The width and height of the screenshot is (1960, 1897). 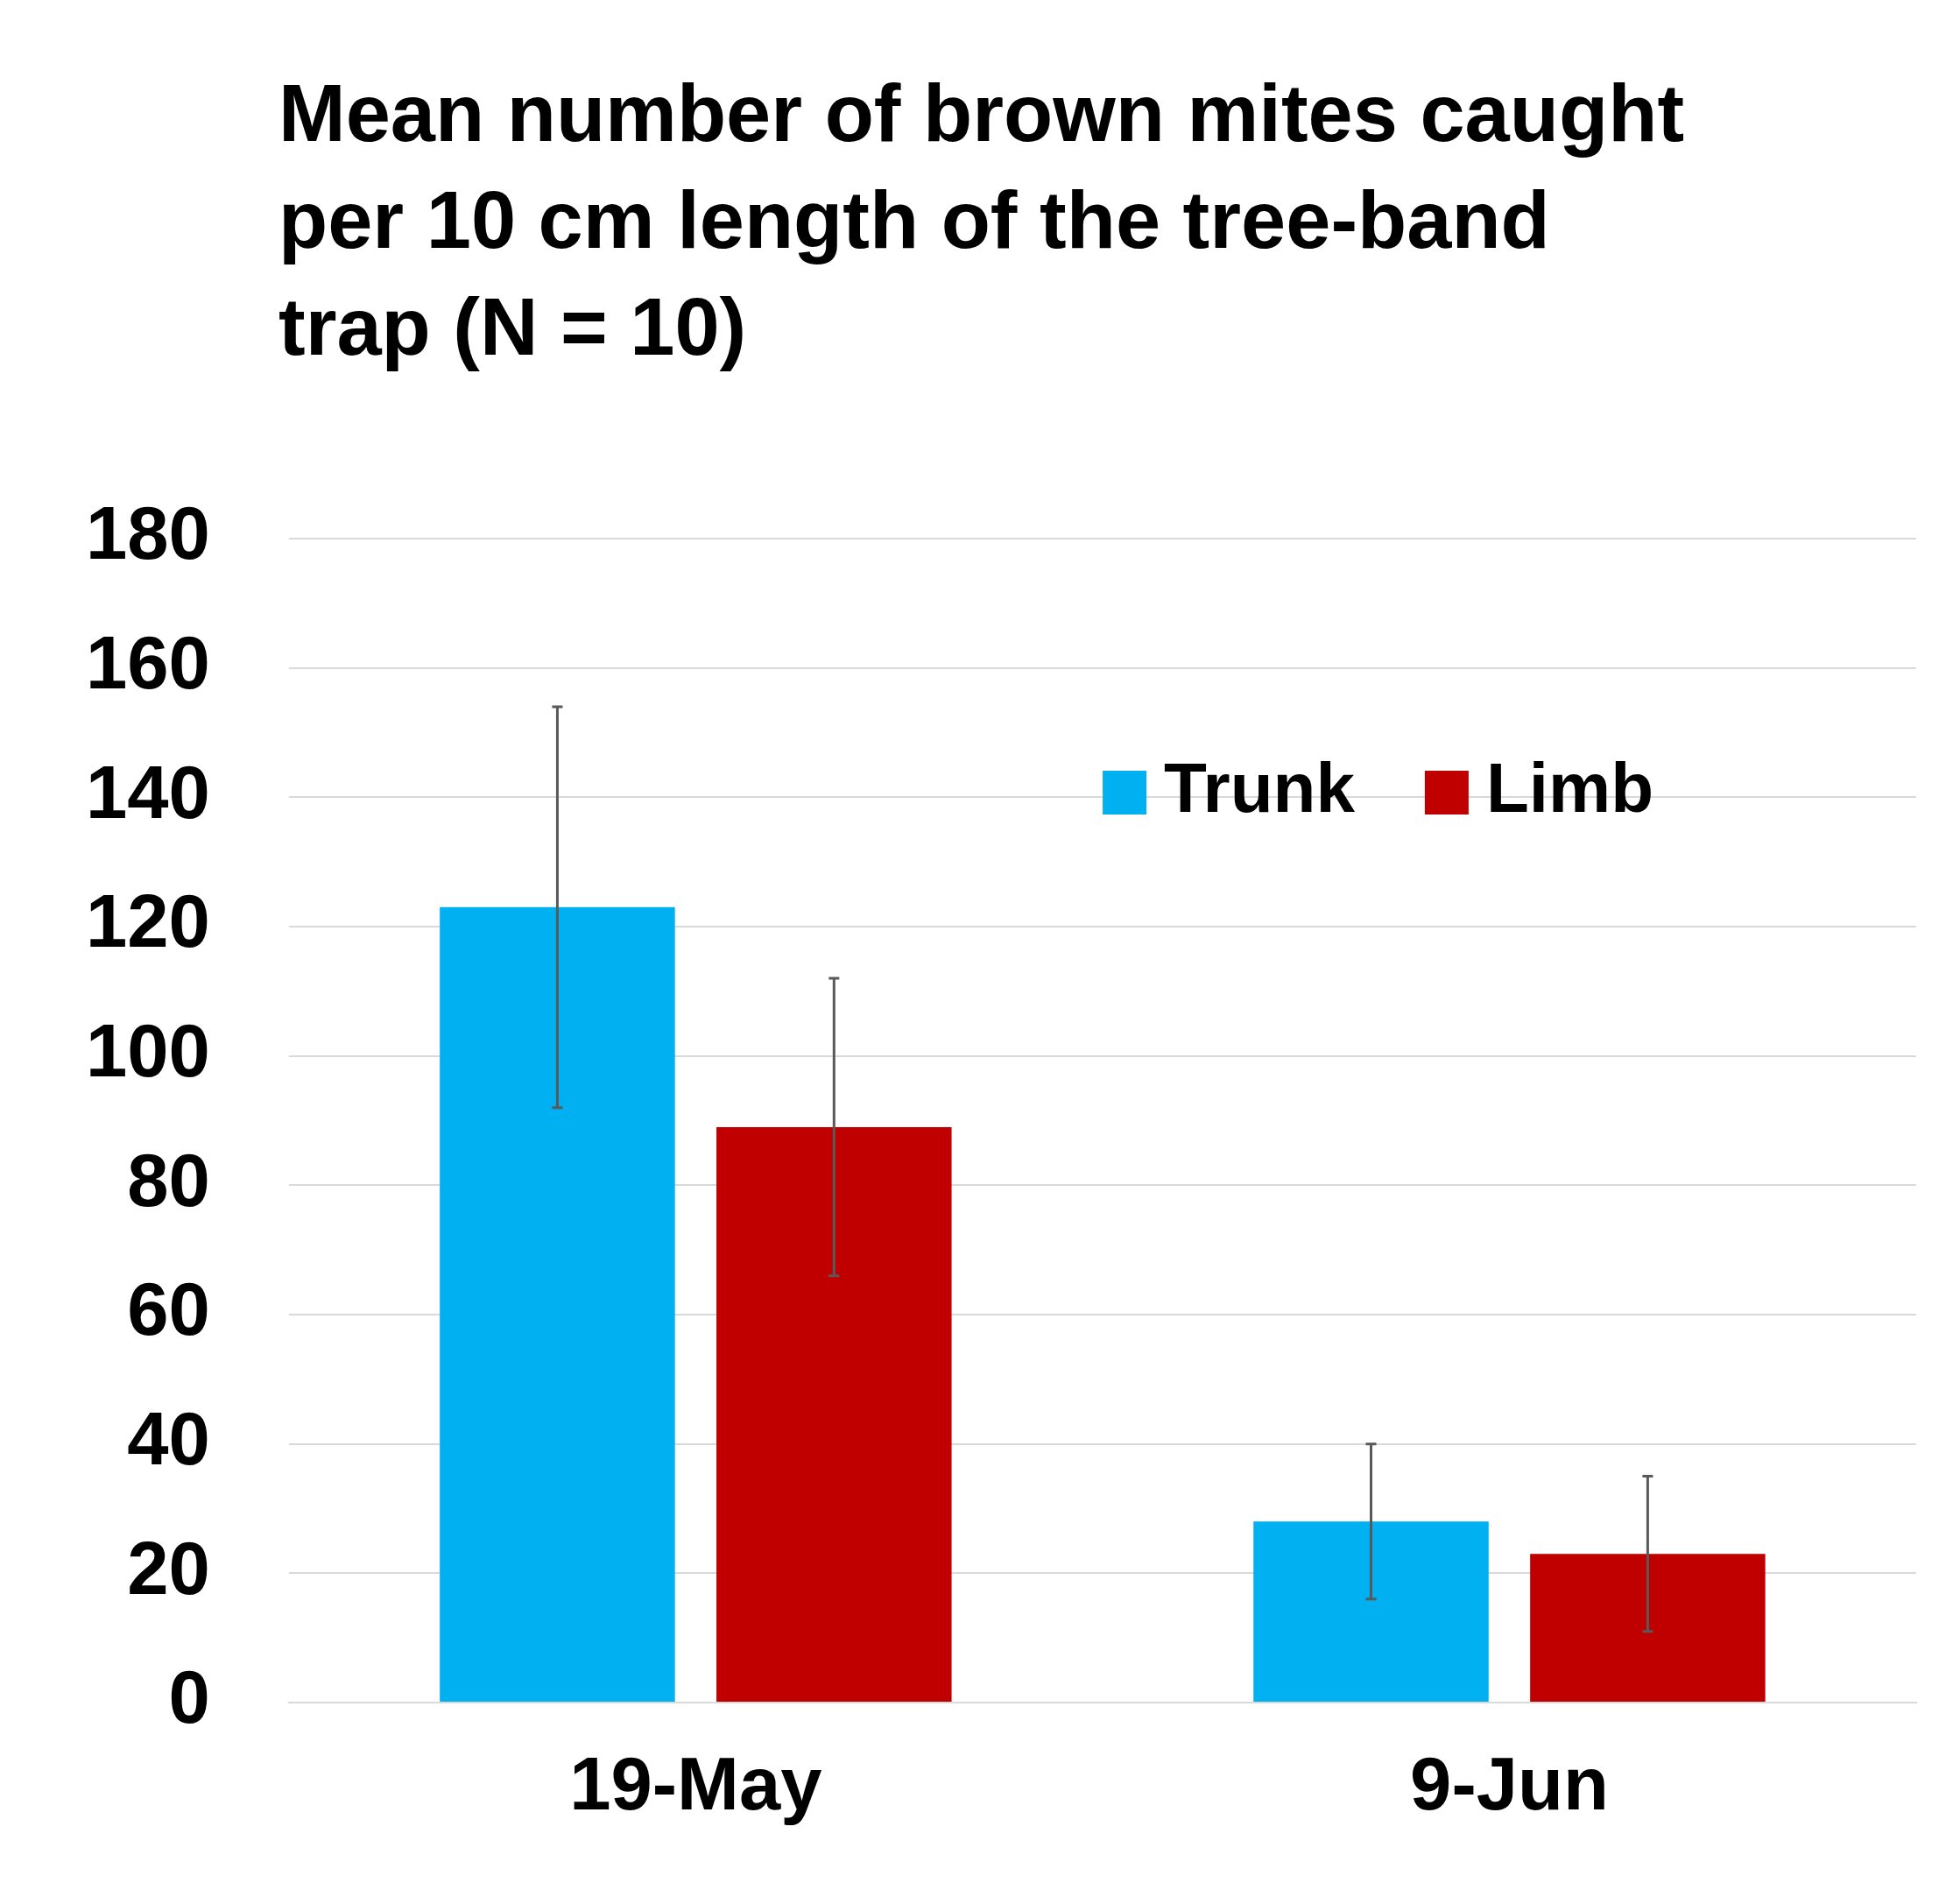 What do you see at coordinates (1510, 1784) in the screenshot?
I see `x-tick-label: 9-Jun` at bounding box center [1510, 1784].